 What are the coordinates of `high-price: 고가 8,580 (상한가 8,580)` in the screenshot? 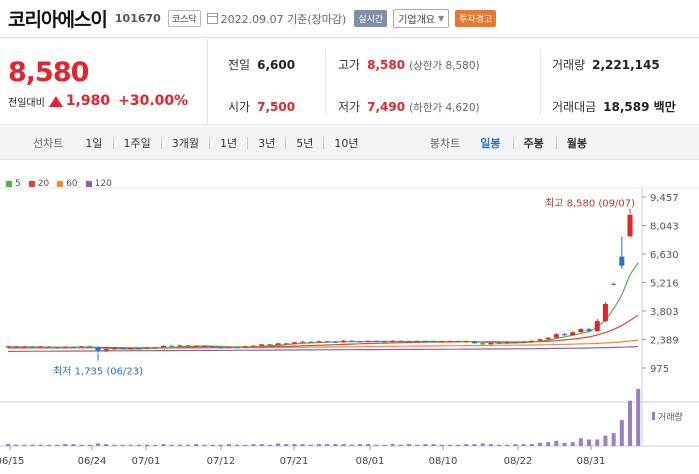 It's located at (409, 64).